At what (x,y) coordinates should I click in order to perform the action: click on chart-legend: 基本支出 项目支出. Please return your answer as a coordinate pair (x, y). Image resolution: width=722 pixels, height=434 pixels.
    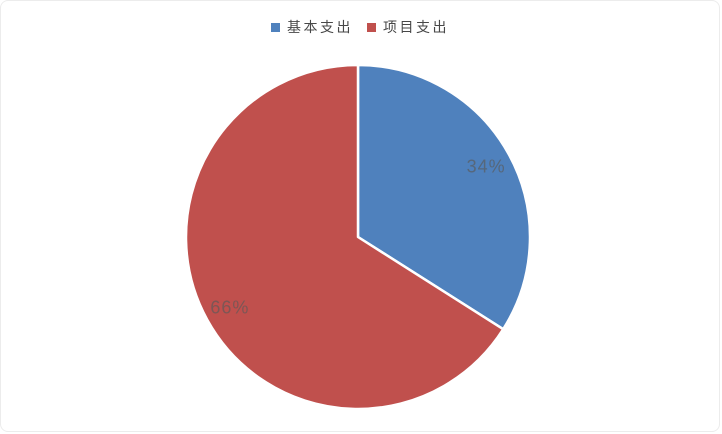
    Looking at the image, I should click on (360, 27).